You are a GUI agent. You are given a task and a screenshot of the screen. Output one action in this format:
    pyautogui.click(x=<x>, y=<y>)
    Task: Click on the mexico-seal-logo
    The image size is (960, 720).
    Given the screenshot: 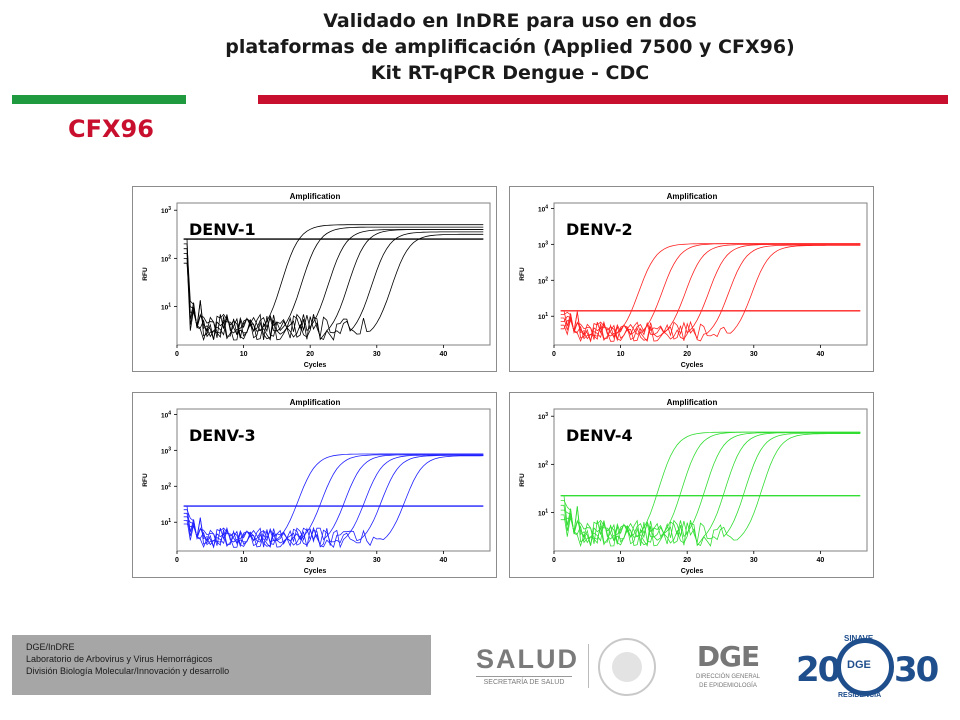 What is the action you would take?
    pyautogui.click(x=627, y=667)
    